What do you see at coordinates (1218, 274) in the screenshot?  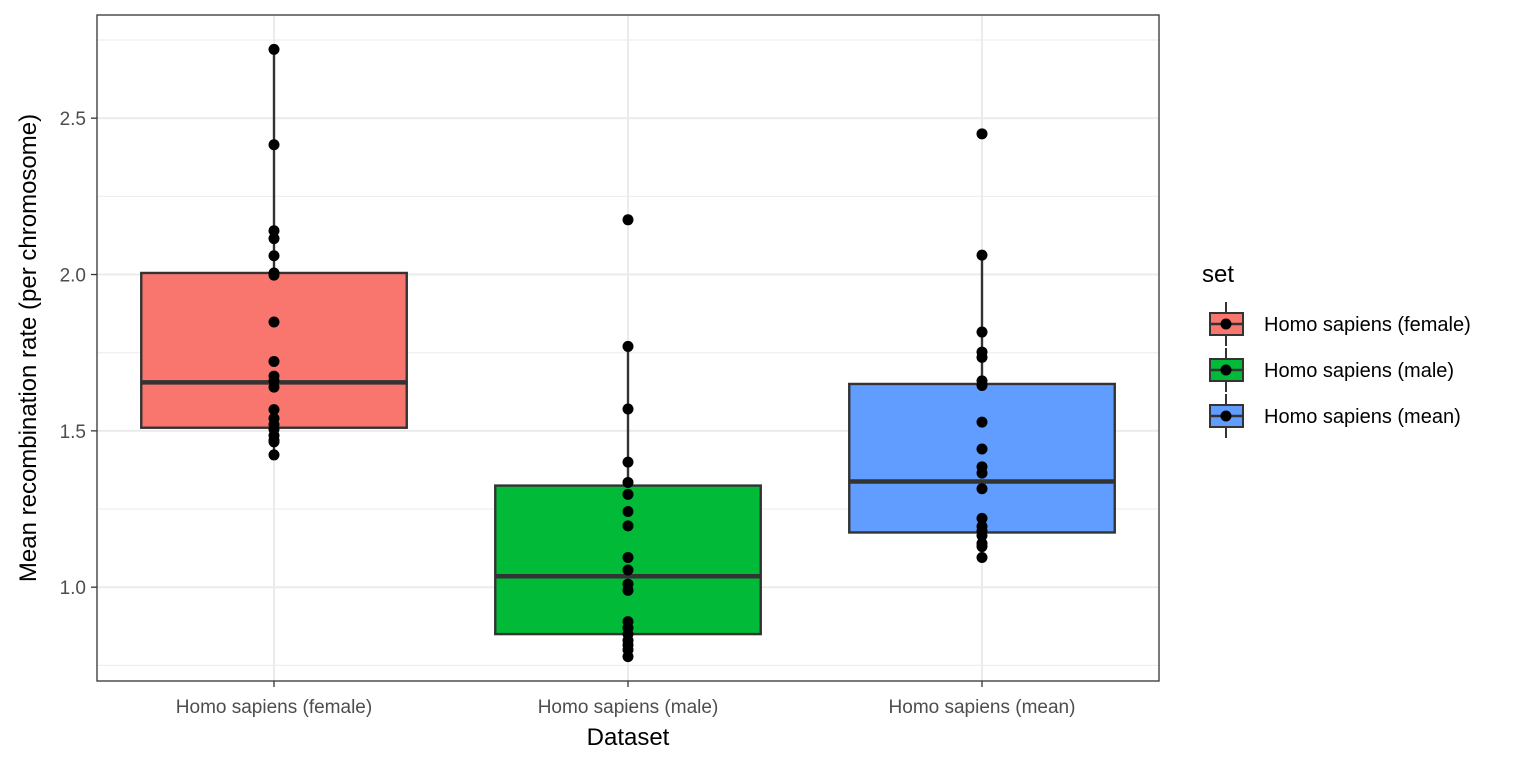 I see `legend-title: set` at bounding box center [1218, 274].